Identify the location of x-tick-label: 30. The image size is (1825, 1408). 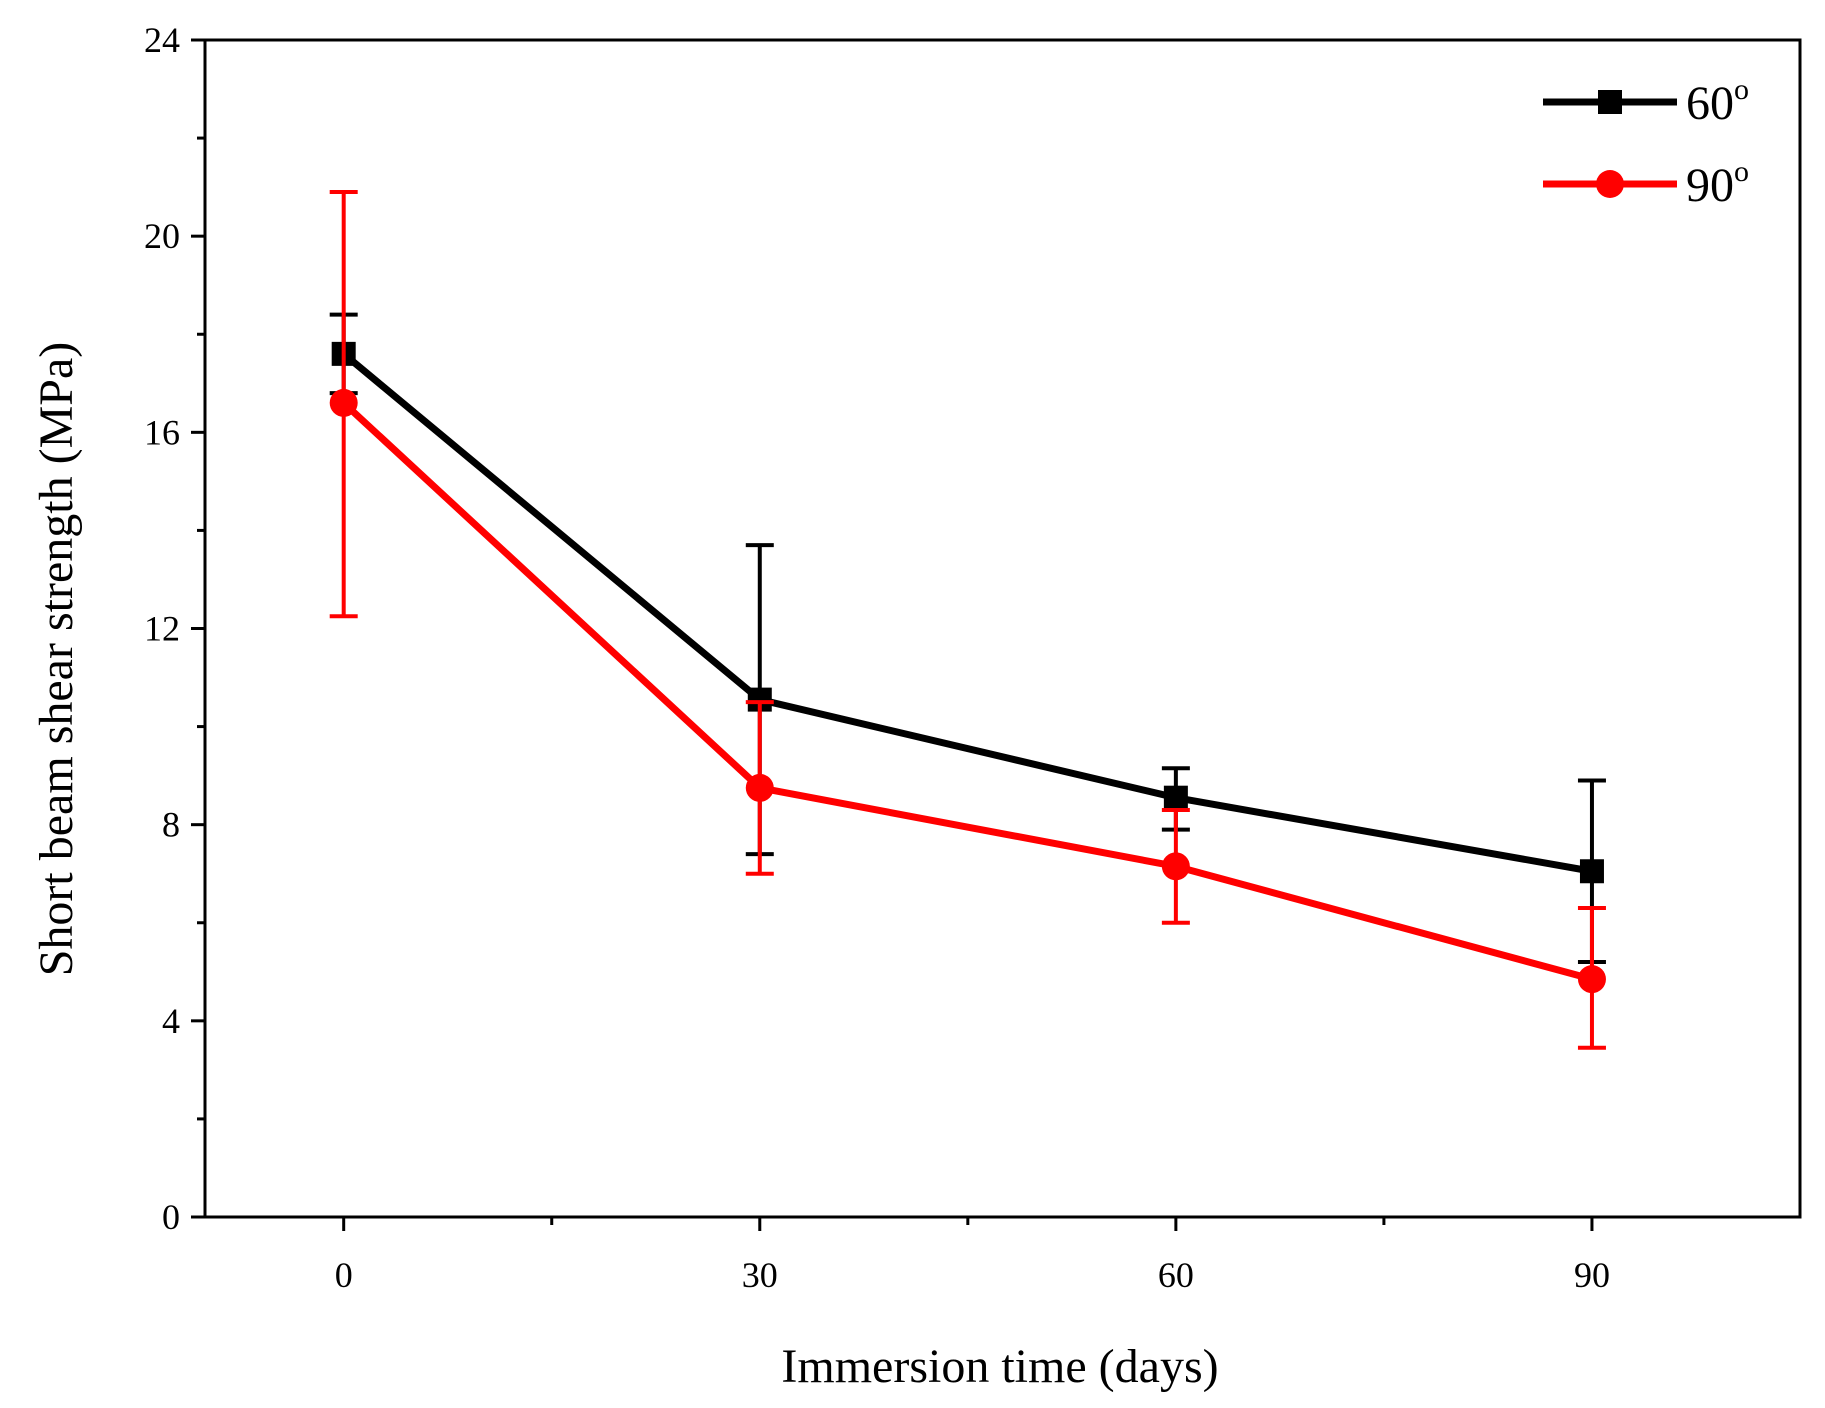
(760, 1275).